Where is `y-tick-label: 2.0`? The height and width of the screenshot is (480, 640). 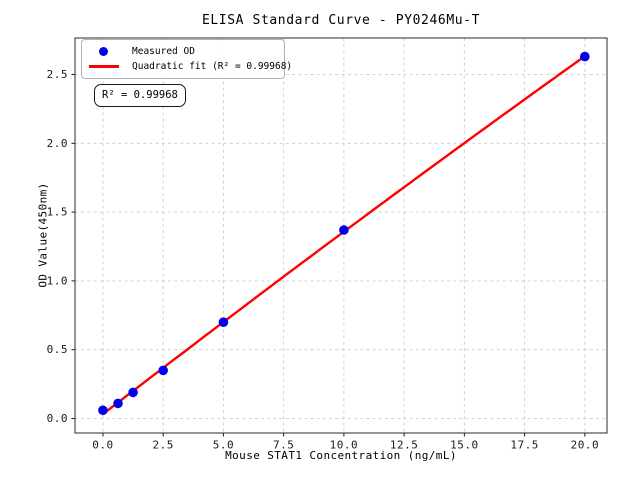 y-tick-label: 2.0 is located at coordinates (57, 143).